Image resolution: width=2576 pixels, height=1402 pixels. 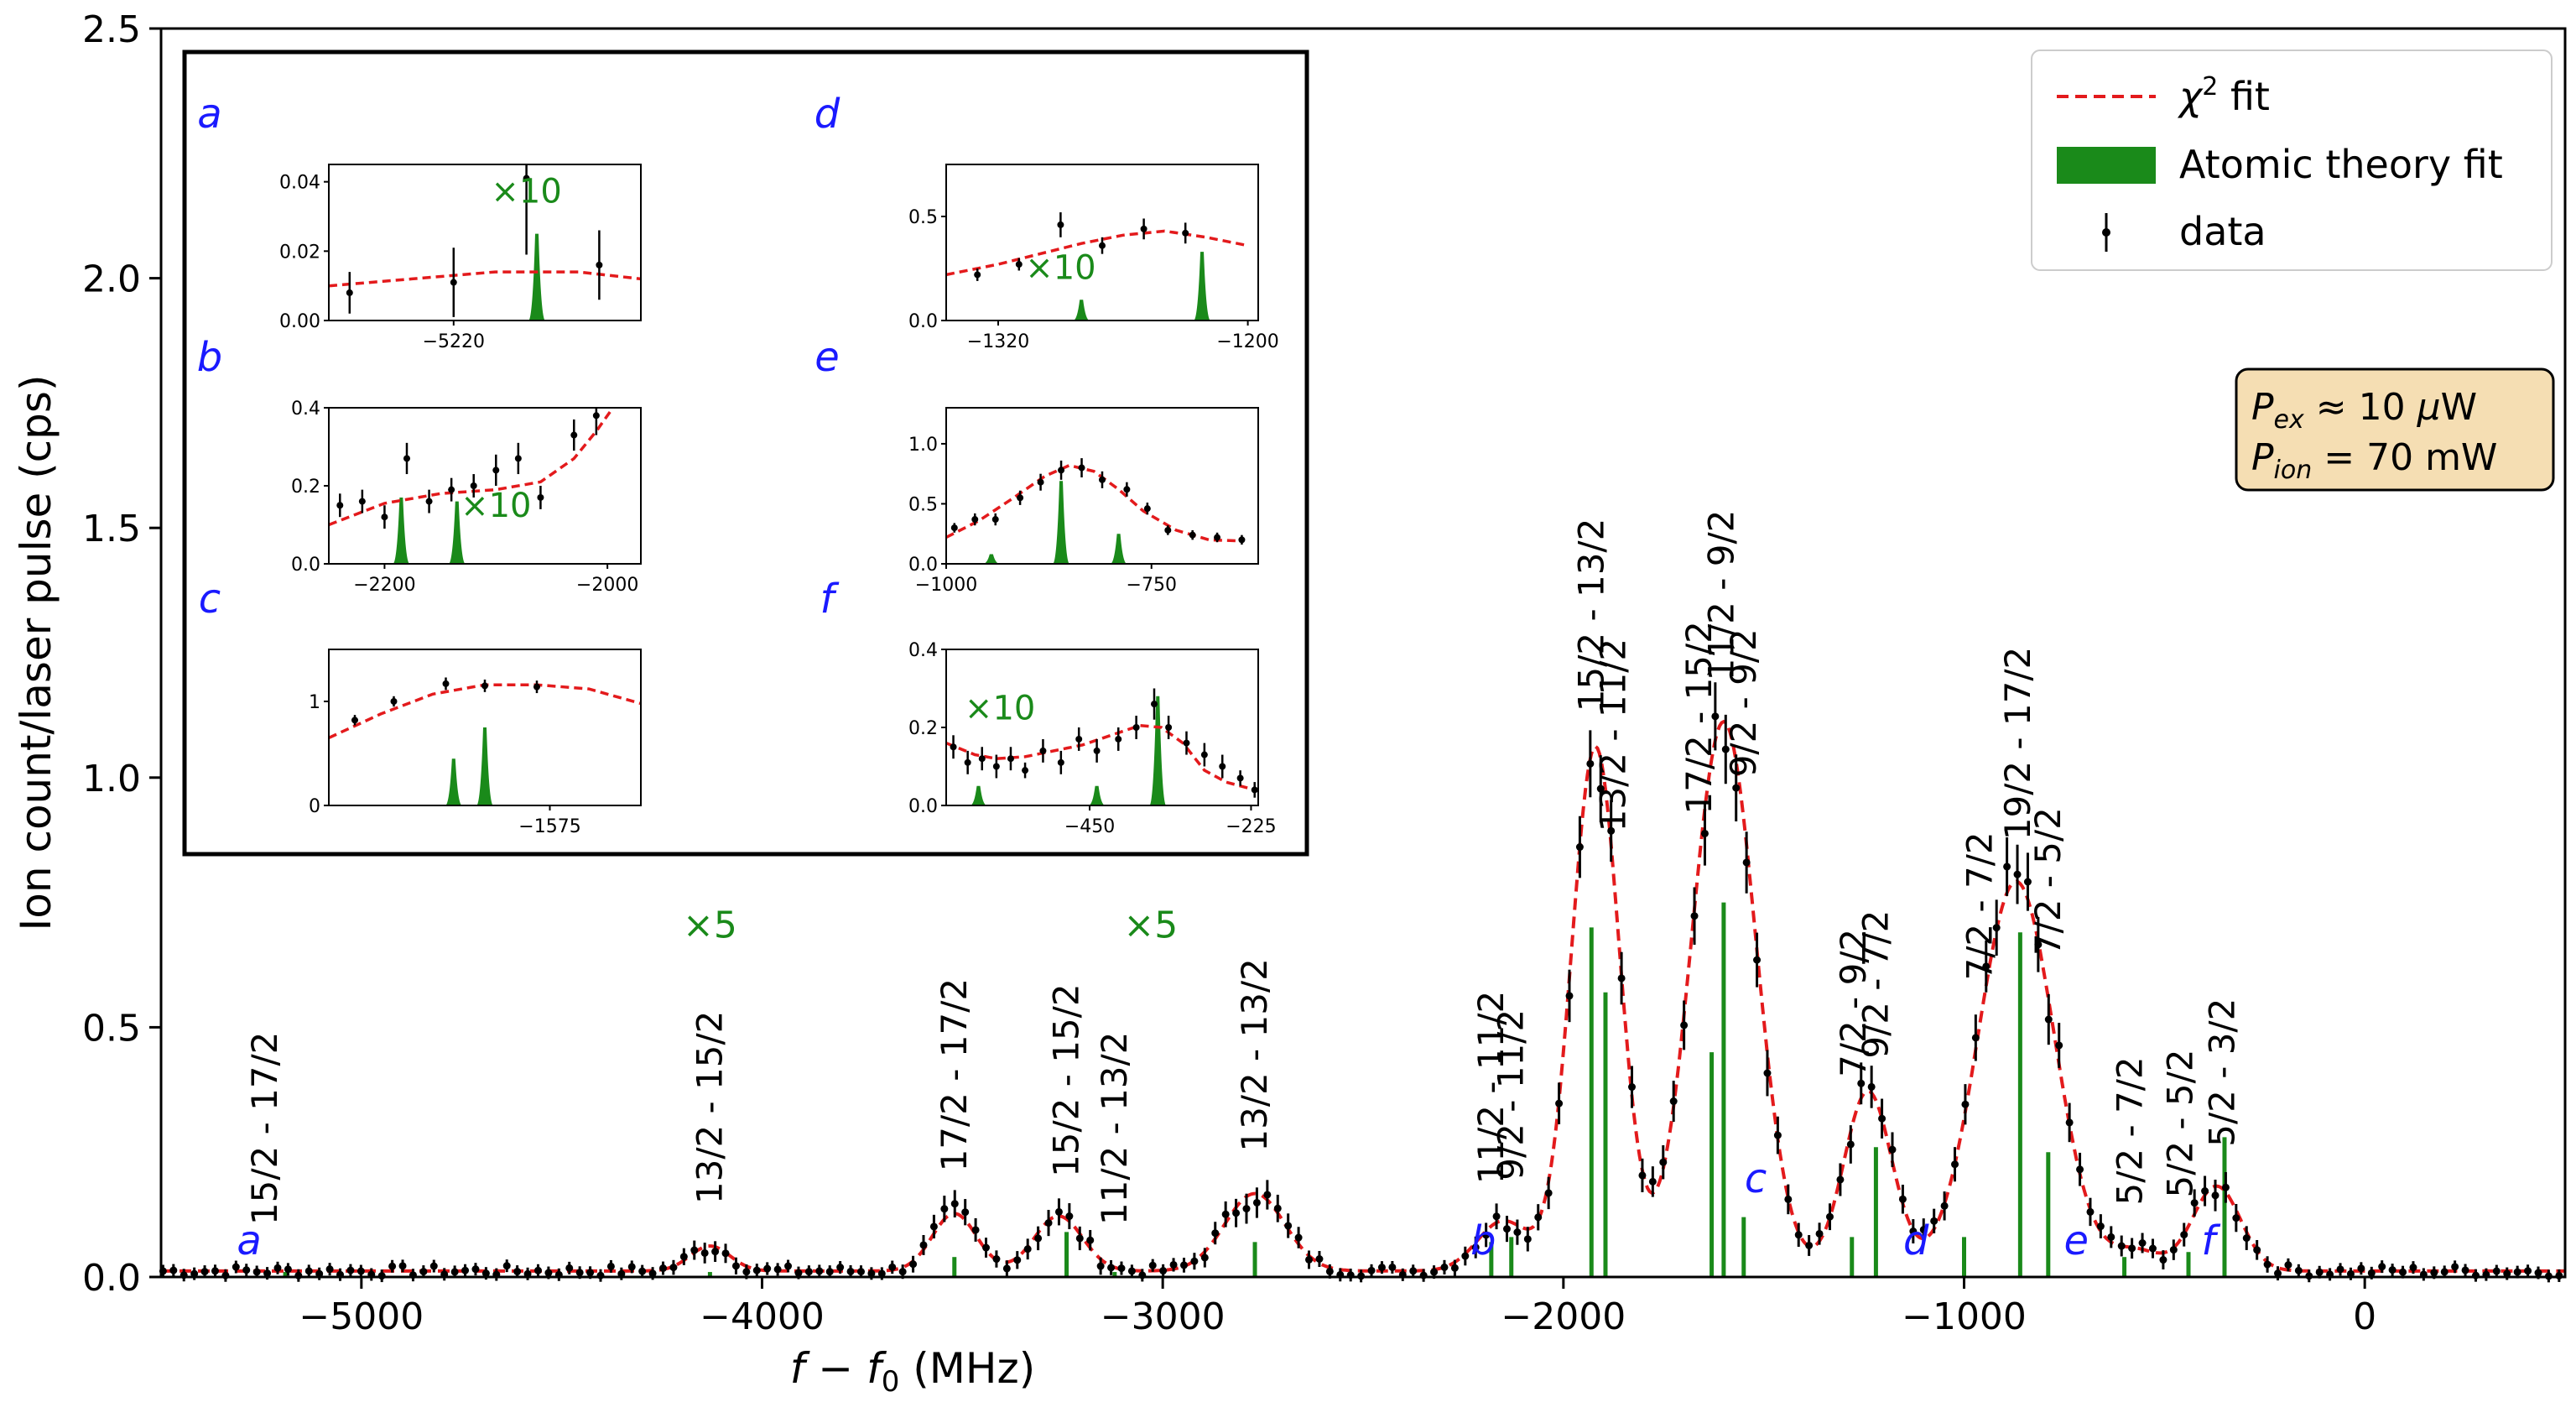 I want to click on legend-theory-swatch, so click(x=2106, y=165).